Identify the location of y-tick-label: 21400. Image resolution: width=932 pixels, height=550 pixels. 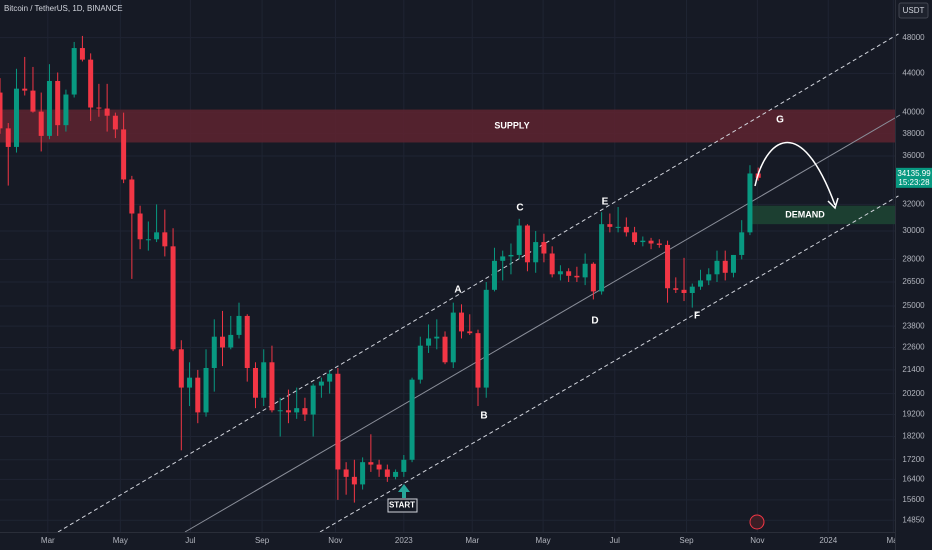
(913, 369).